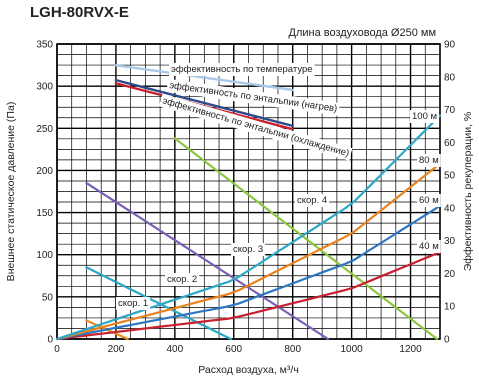 The height and width of the screenshot is (380, 479). What do you see at coordinates (44, 171) in the screenshot?
I see `y-tick-label: 200` at bounding box center [44, 171].